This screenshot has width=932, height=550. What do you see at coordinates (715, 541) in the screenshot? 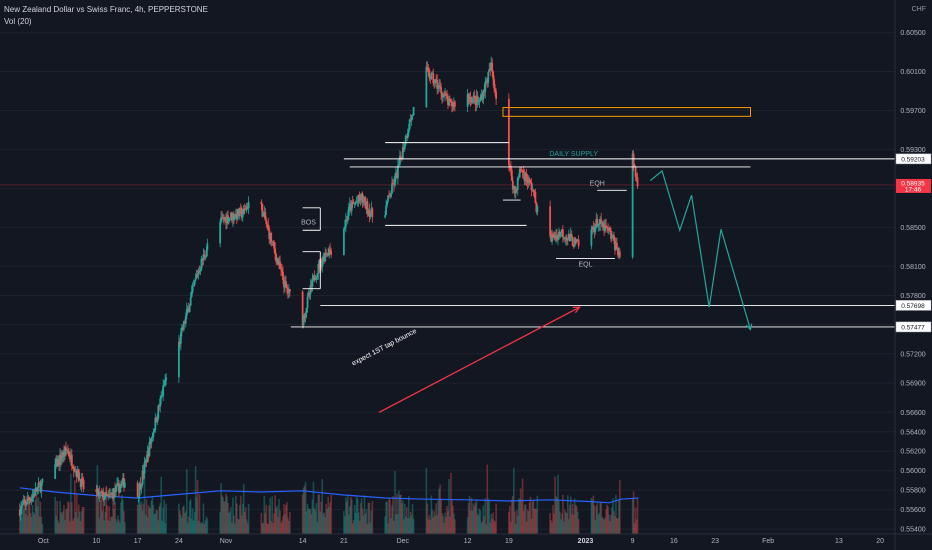
I see `x-tick-label: 23` at bounding box center [715, 541].